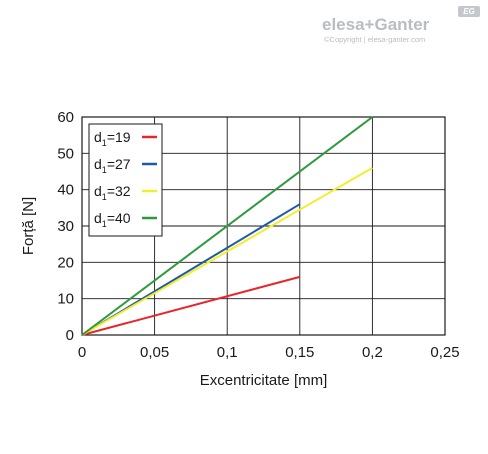 This screenshot has width=488, height=454. Describe the element at coordinates (375, 39) in the screenshot. I see `copyright-notice: ©Copyright | elesa-ganter.com` at that location.